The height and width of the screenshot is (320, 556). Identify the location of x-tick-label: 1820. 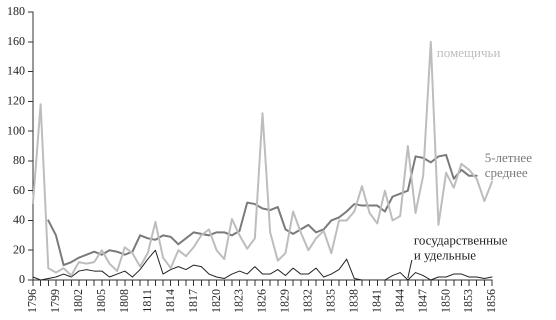
(215, 301).